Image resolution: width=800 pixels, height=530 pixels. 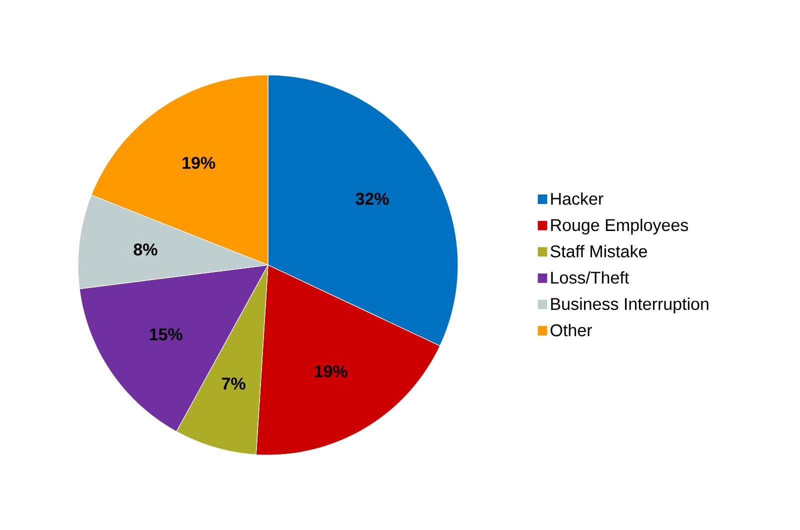 I want to click on legend-label: Business Interruption, so click(x=629, y=306).